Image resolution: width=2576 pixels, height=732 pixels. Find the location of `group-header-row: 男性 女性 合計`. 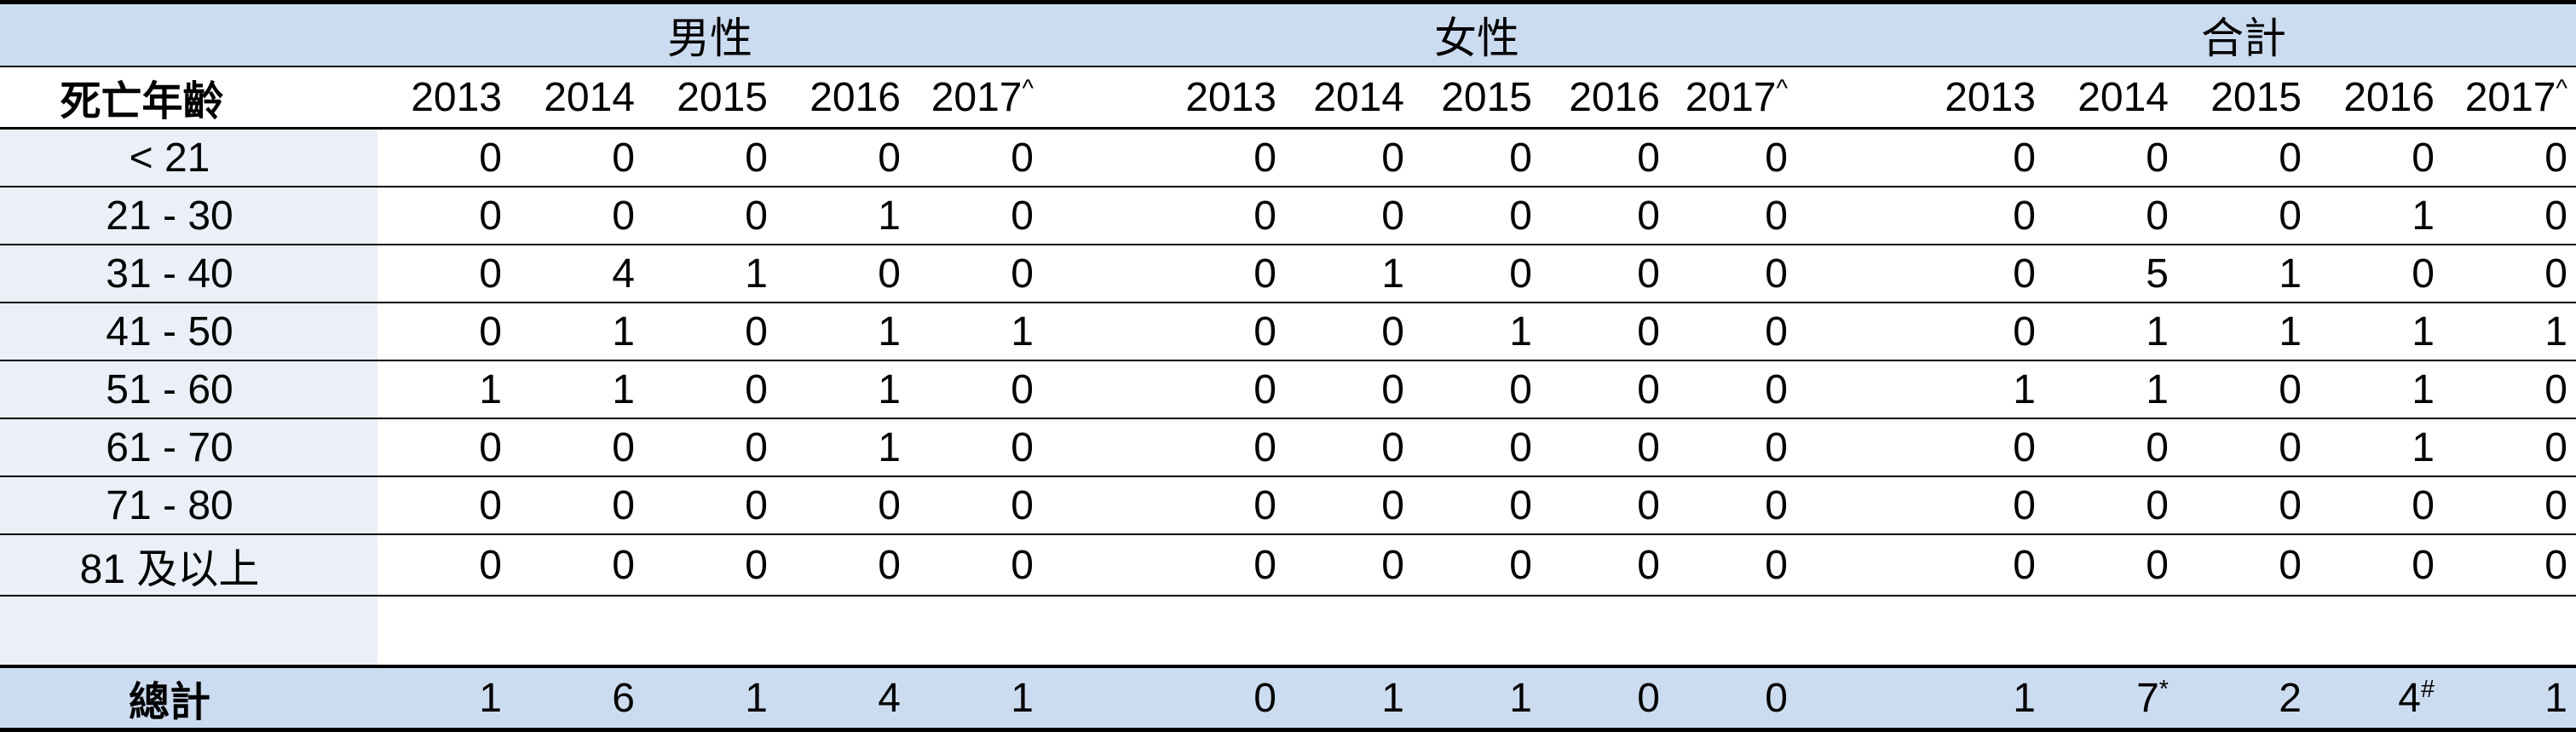

group-header-row: 男性 女性 合計 is located at coordinates (1288, 33).